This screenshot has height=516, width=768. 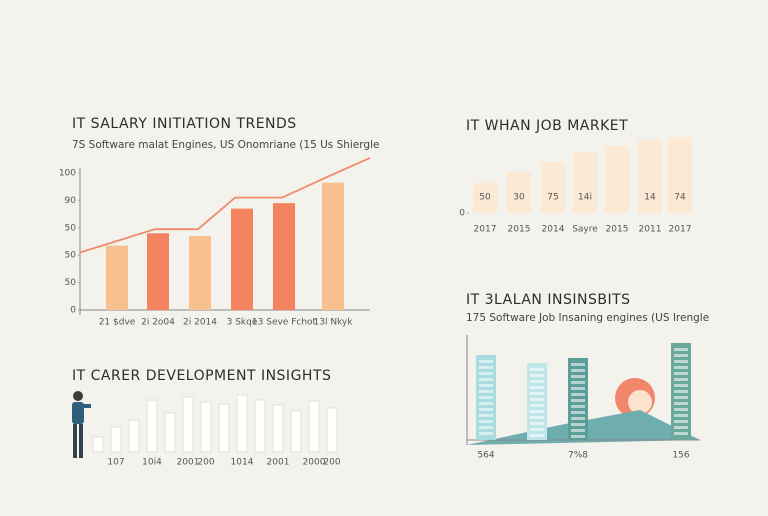 What do you see at coordinates (331, 463) in the screenshot?
I see `x-tick-label: 200` at bounding box center [331, 463].